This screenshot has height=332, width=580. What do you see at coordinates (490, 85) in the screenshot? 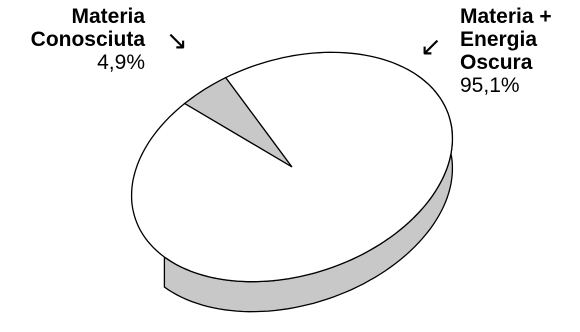
I see `value-materia-energia-oscura: 95,1%` at bounding box center [490, 85].